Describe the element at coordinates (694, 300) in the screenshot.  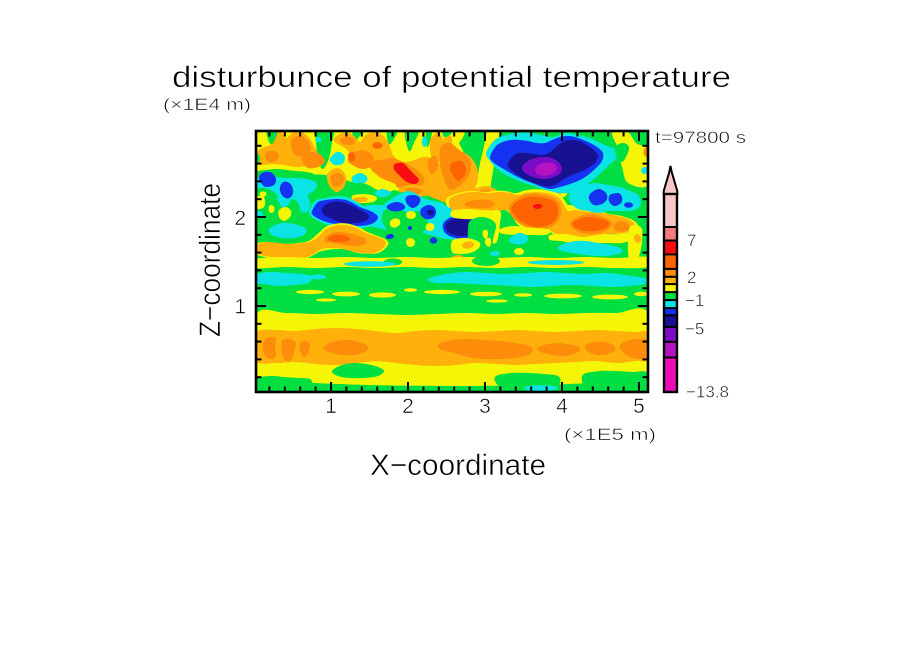
I see `svg-text: −1` at that location.